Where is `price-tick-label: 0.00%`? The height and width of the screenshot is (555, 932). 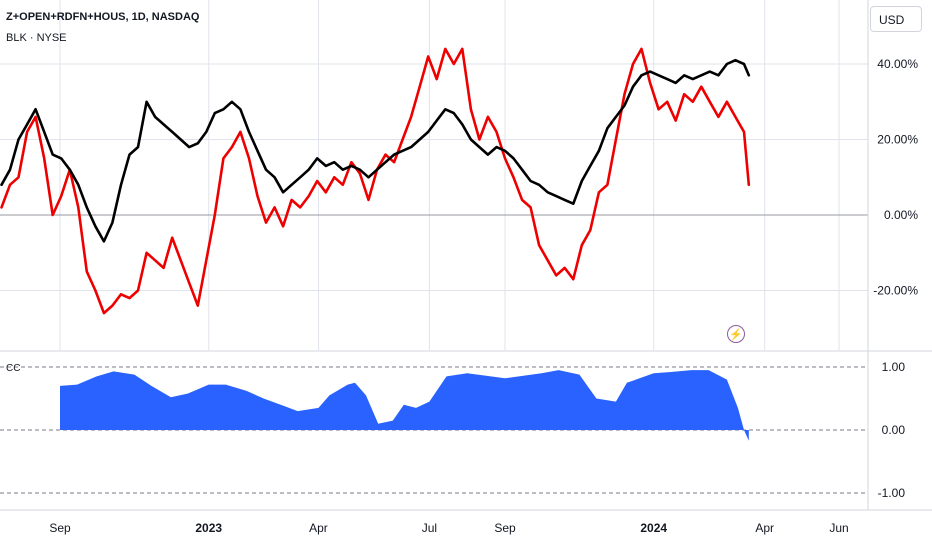 price-tick-label: 0.00% is located at coordinates (901, 215).